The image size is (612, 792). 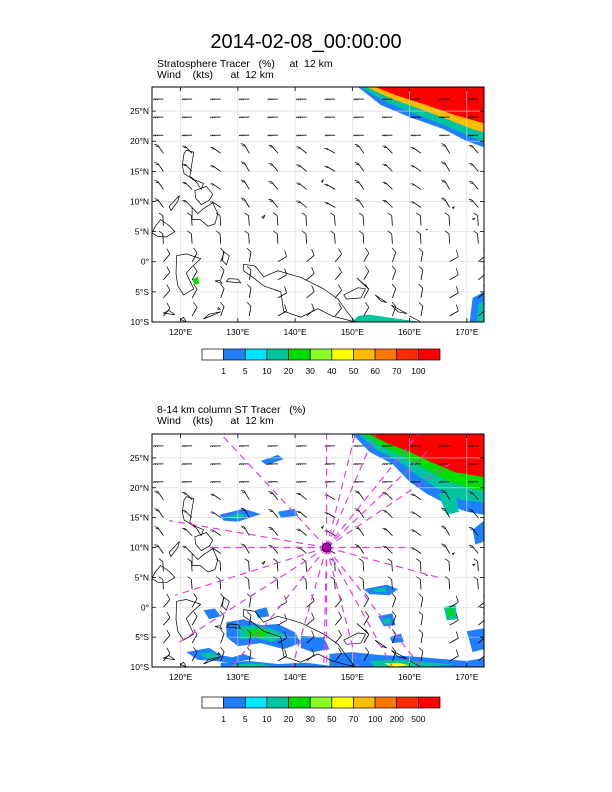 I want to click on colorbar-label: 50, so click(x=354, y=371).